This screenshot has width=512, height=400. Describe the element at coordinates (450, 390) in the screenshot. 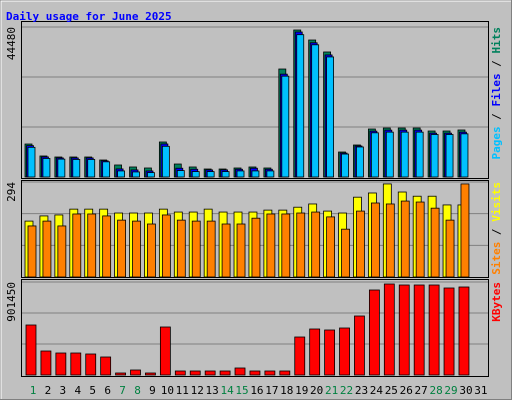

I see `x-tick-label: 29` at that location.